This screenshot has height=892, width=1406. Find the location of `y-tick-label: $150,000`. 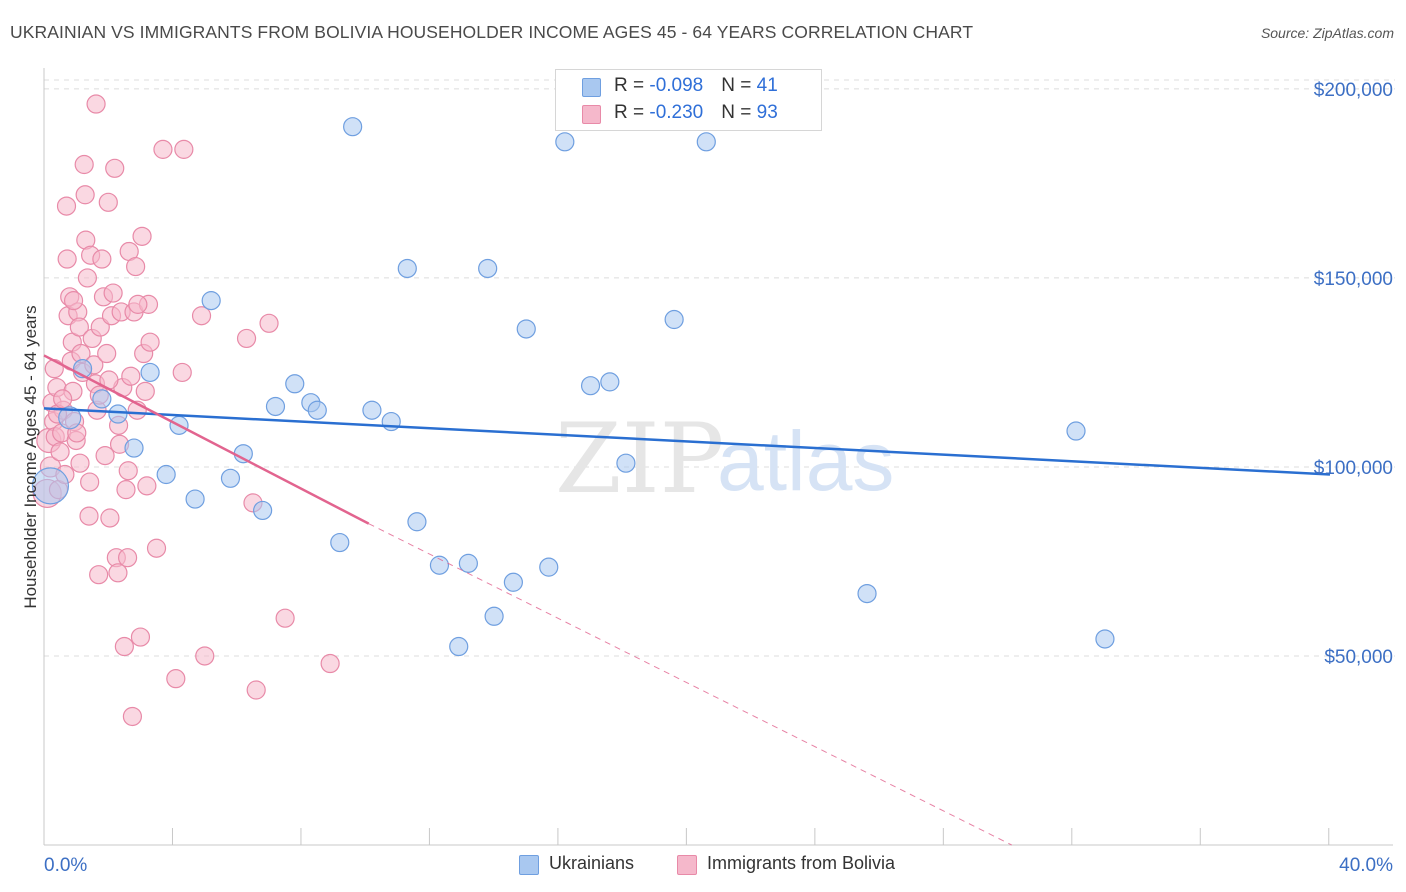

y-tick-label: $150,000 is located at coordinates (1353, 279).